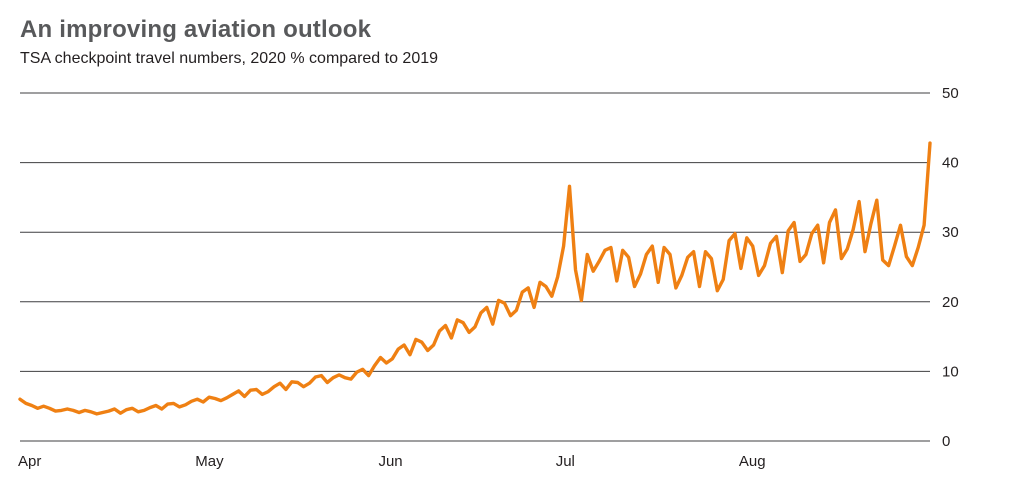 The image size is (1024, 492). Describe the element at coordinates (946, 441) in the screenshot. I see `y-axis-tick-label: 0` at that location.